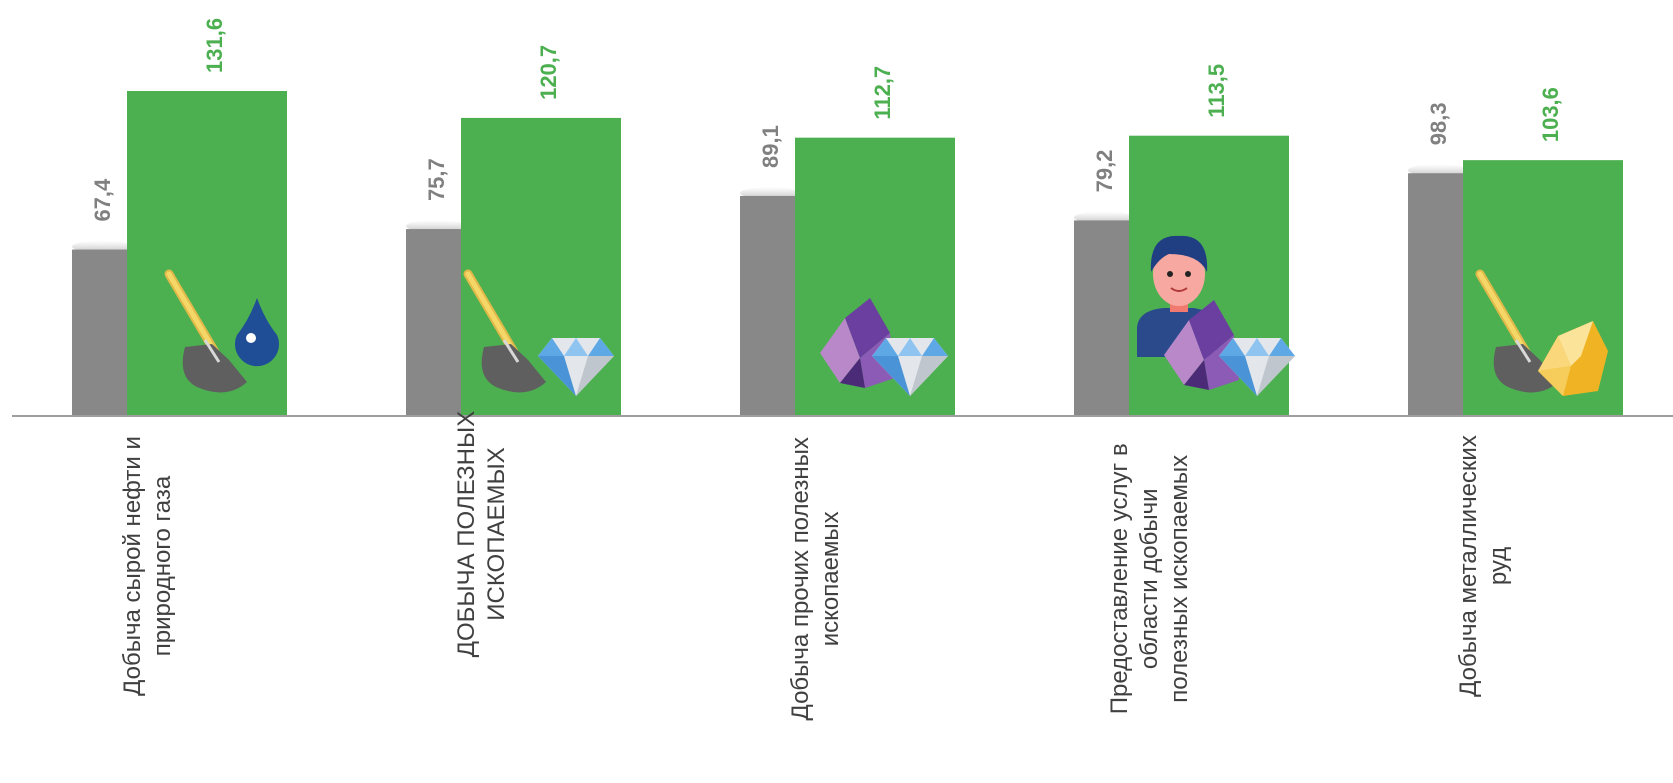  I want to click on category-label-3-1: области добычи, so click(1149, 578).